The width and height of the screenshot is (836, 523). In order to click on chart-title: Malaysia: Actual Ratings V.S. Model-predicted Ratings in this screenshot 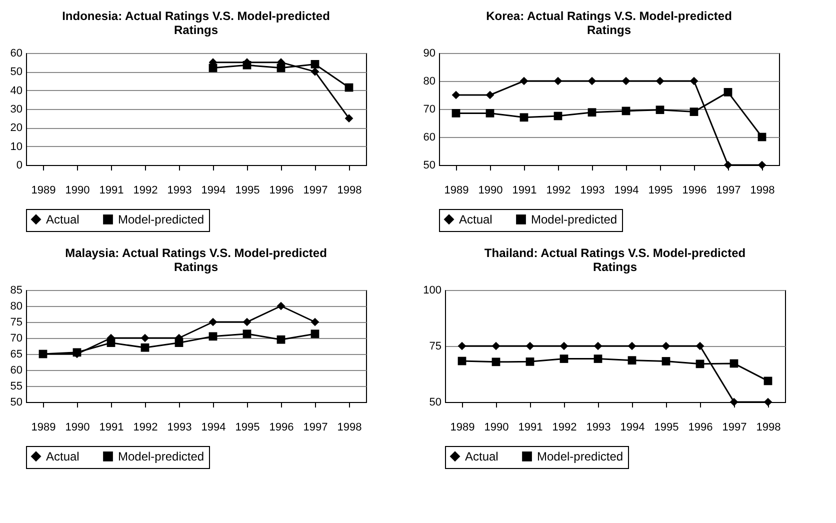, I will do `click(196, 260)`.